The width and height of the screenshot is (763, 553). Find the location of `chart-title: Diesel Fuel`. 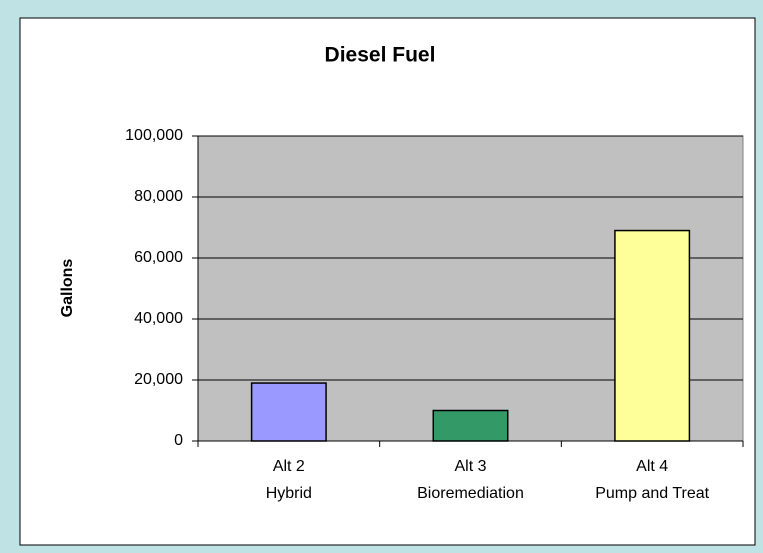

chart-title: Diesel Fuel is located at coordinates (380, 55).